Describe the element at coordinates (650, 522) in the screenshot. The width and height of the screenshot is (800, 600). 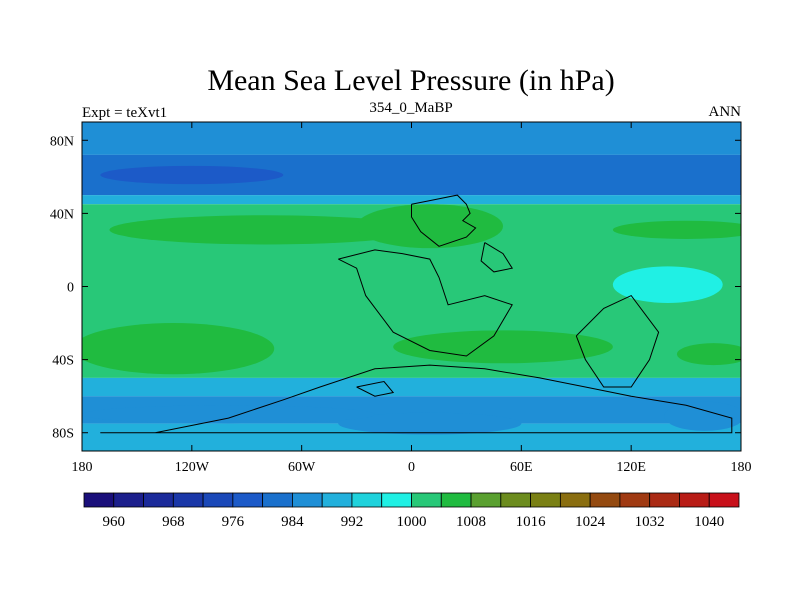
I see `colorbar-label: 1032` at that location.